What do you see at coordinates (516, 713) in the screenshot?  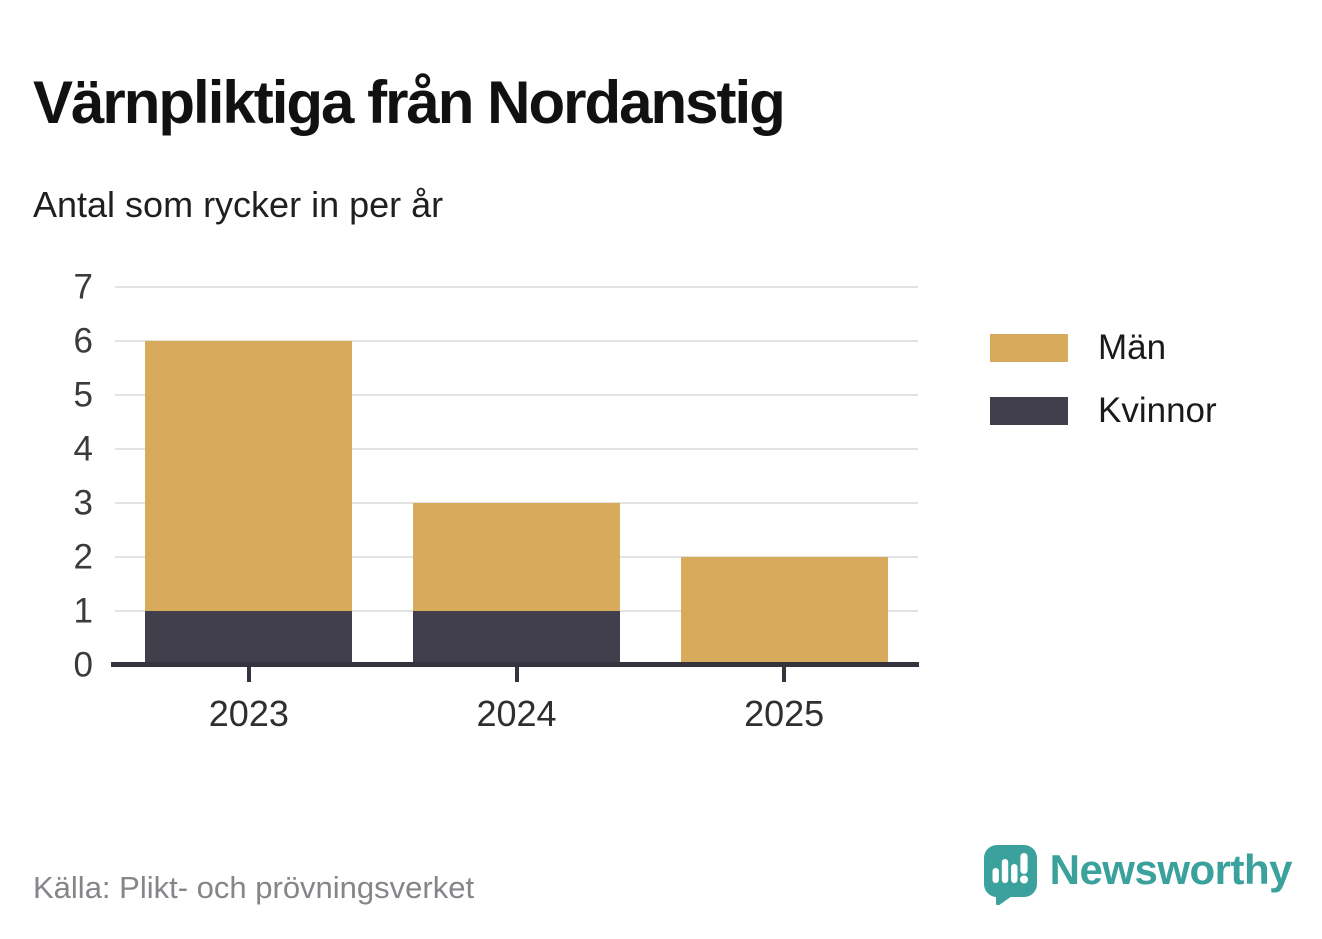 I see `x-axis-label: 2024` at bounding box center [516, 713].